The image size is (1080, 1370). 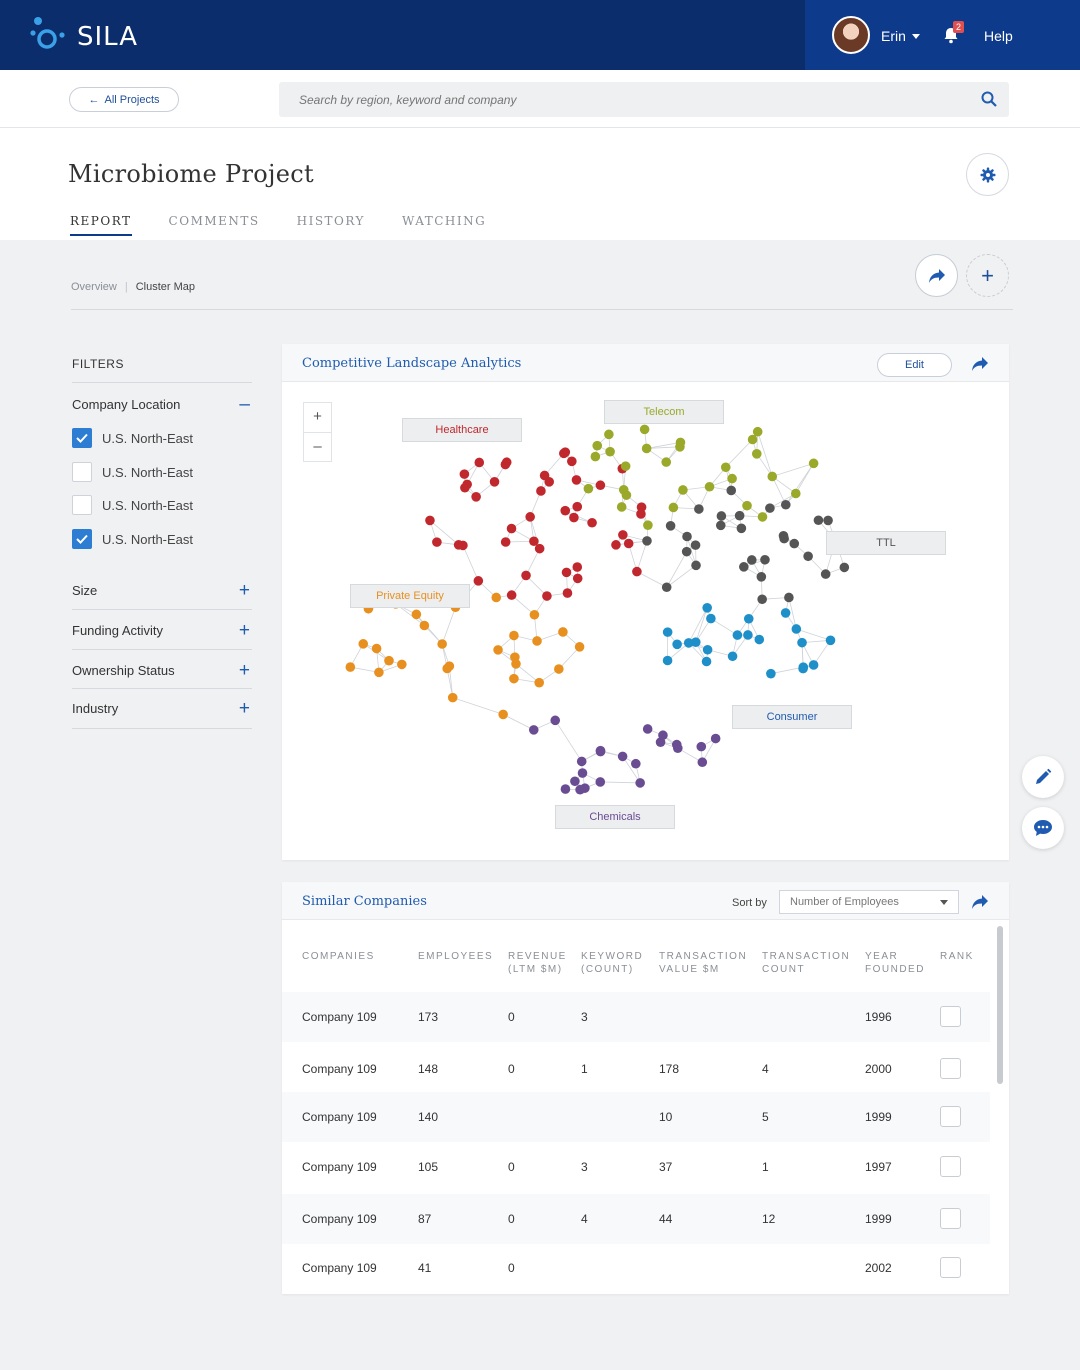 What do you see at coordinates (664, 412) in the screenshot?
I see `cluster-label-telecom: Telecom` at bounding box center [664, 412].